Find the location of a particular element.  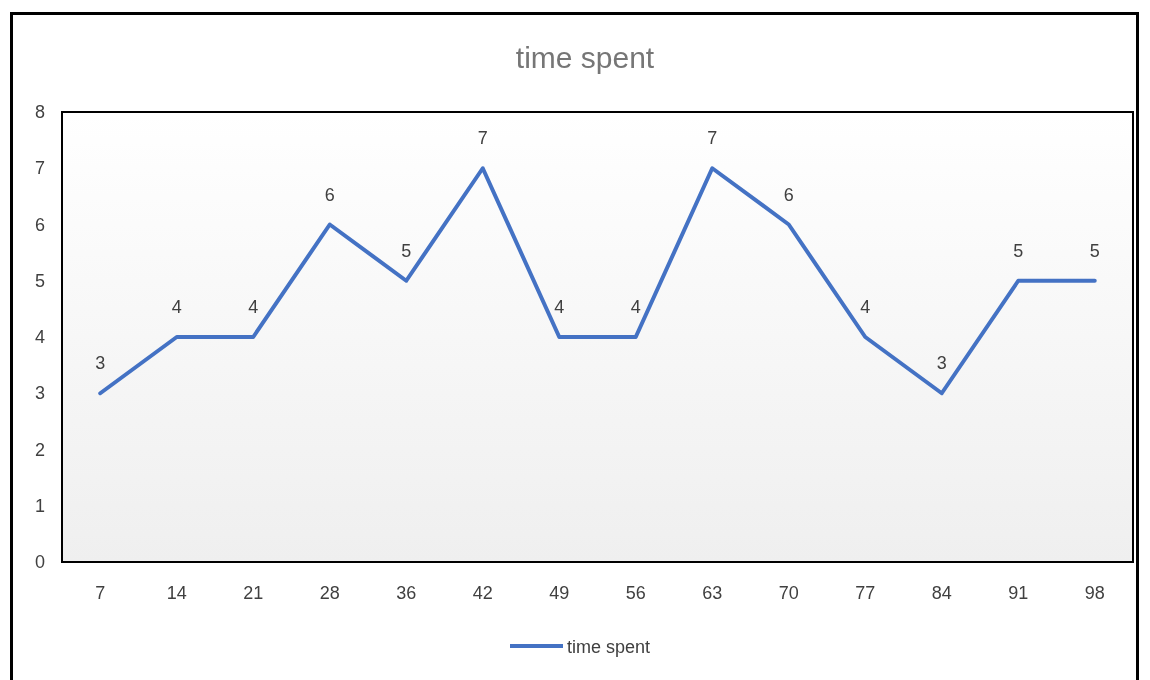

x-tick-label: 42 is located at coordinates (482, 593).